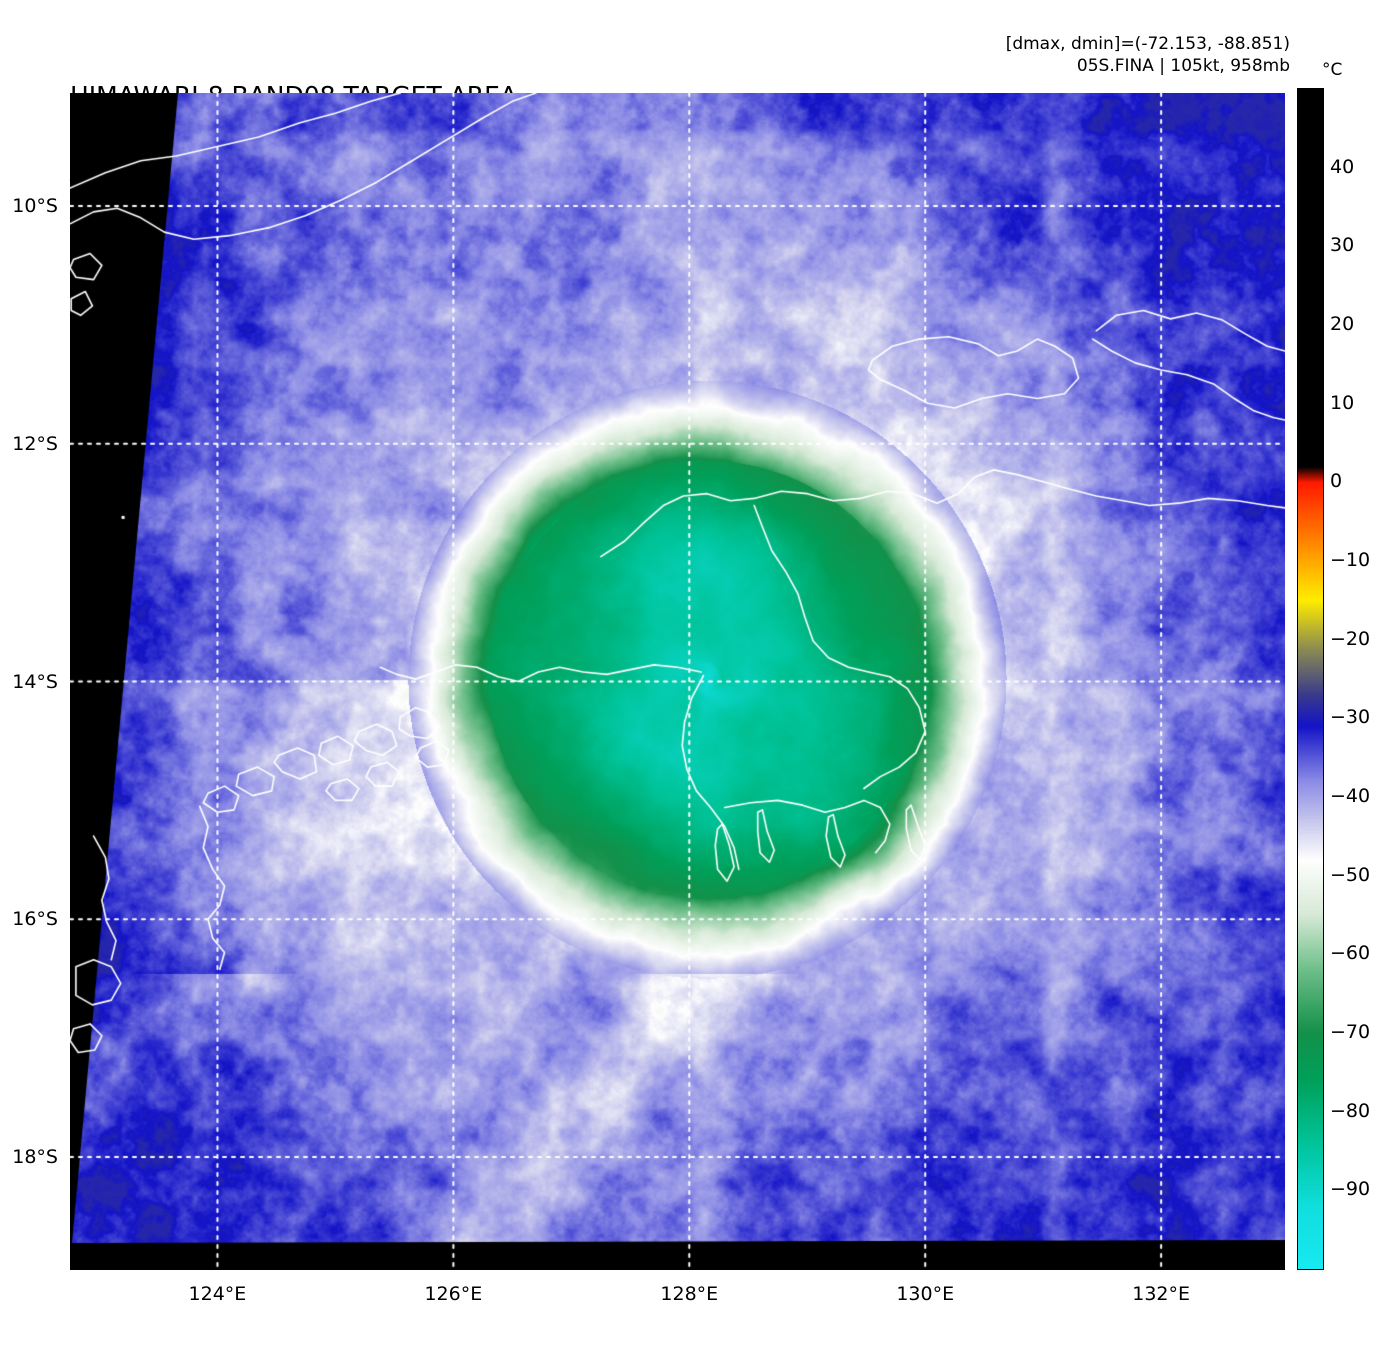 The image size is (1388, 1359). I want to click on x-axis-tick-label: 124°E, so click(217, 1294).